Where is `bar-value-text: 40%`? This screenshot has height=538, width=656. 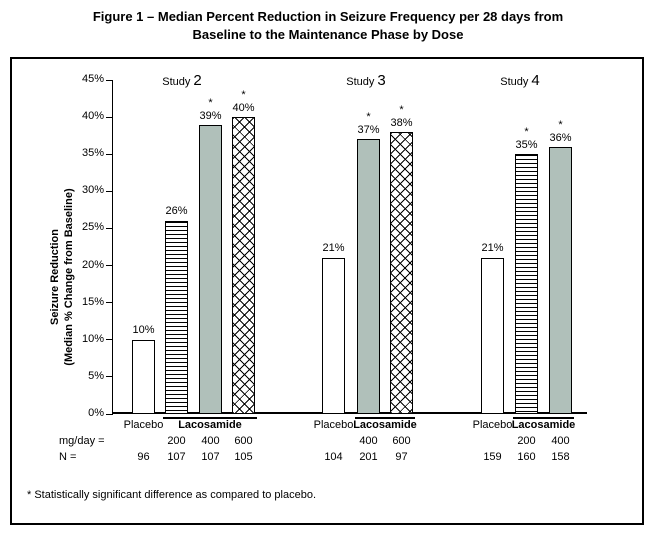 bar-value-text: 40% is located at coordinates (243, 108).